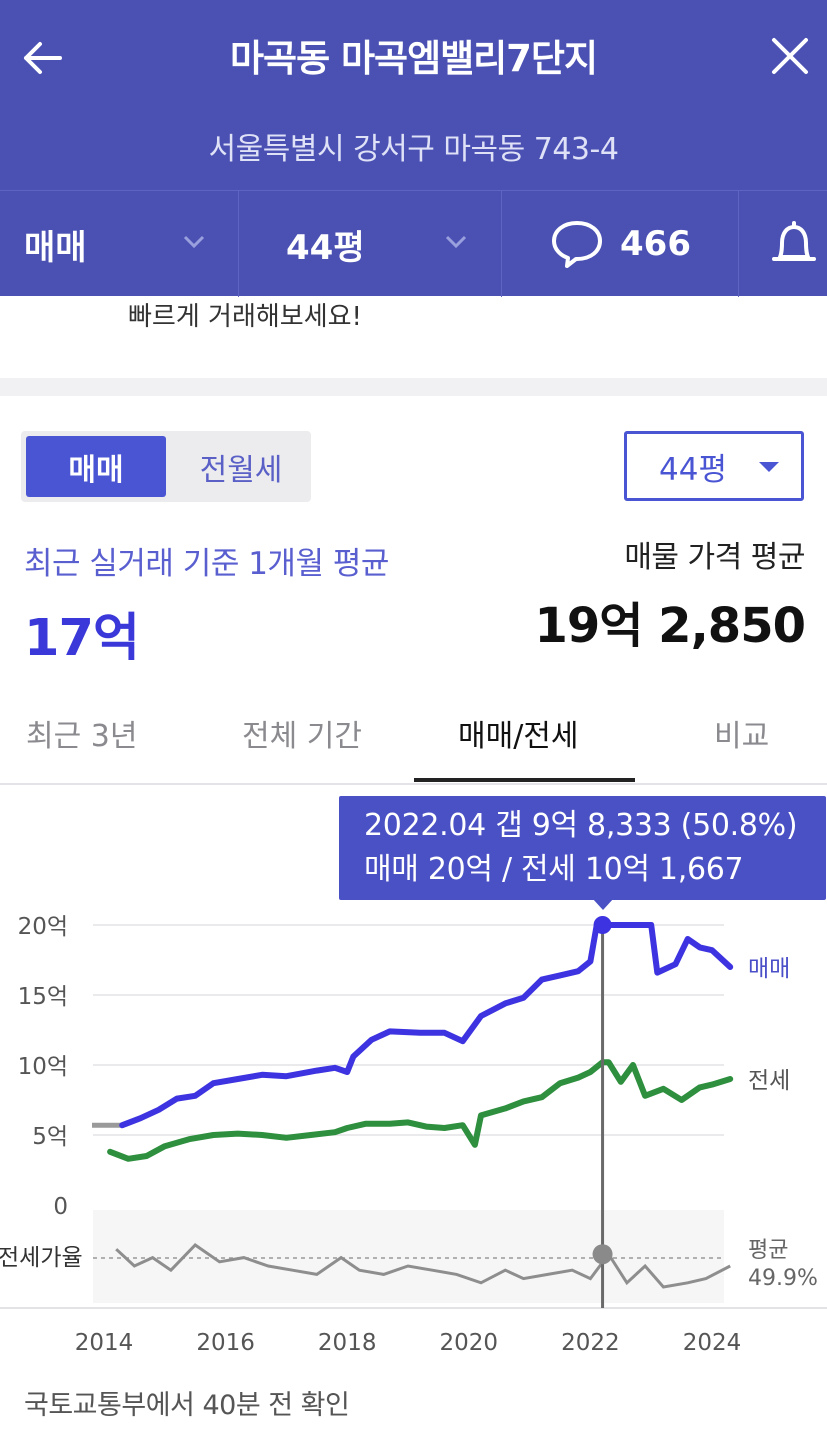 This screenshot has height=1443, width=827. What do you see at coordinates (768, 1250) in the screenshot?
I see `ratio-average-label: 평균` at bounding box center [768, 1250].